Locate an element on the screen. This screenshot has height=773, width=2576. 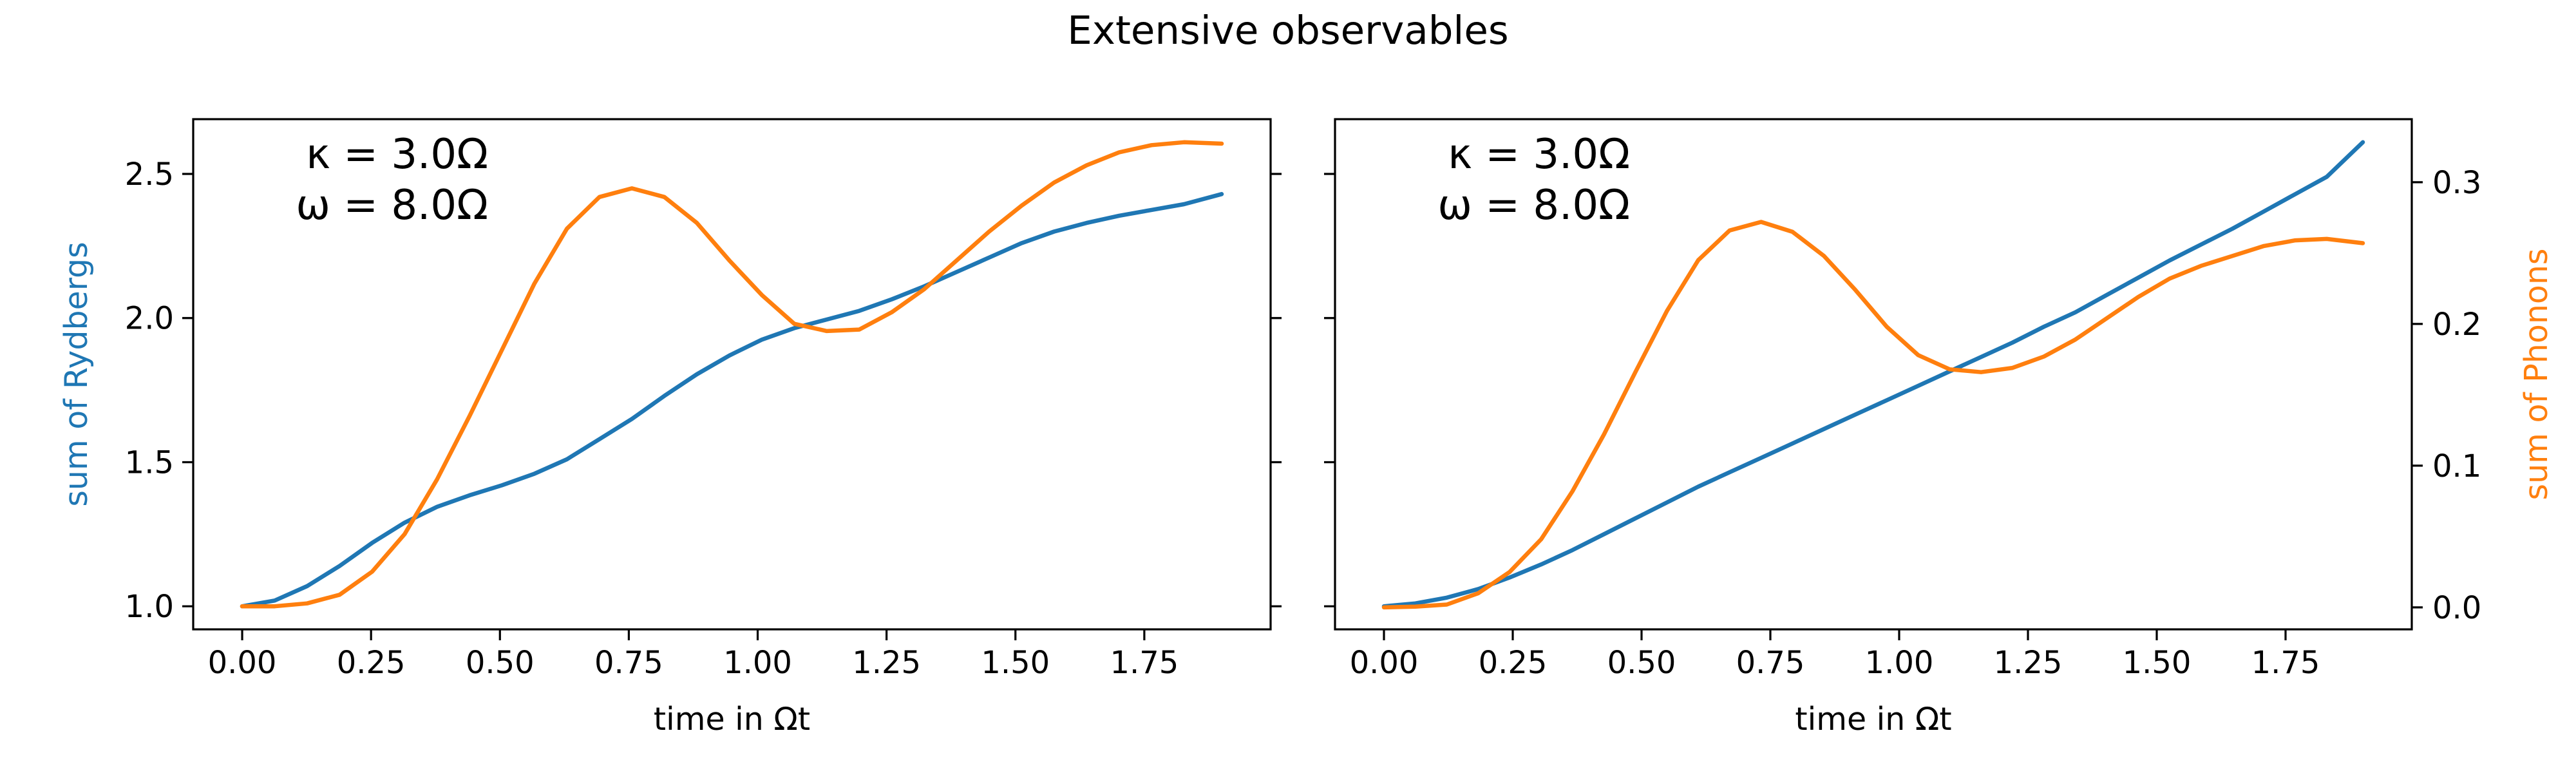
y-tick-label: 1.5 is located at coordinates (149, 462).